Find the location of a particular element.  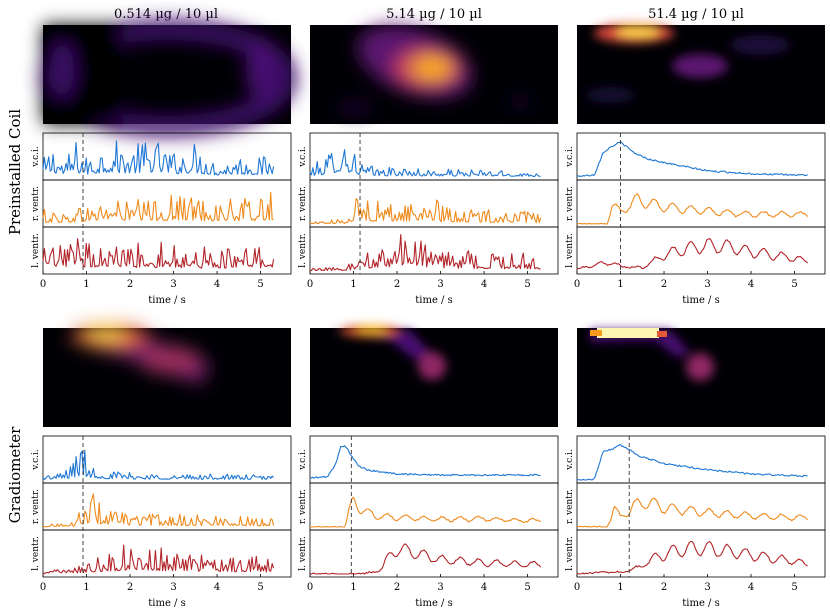

heatmap-row1-col3 is located at coordinates (701, 73).